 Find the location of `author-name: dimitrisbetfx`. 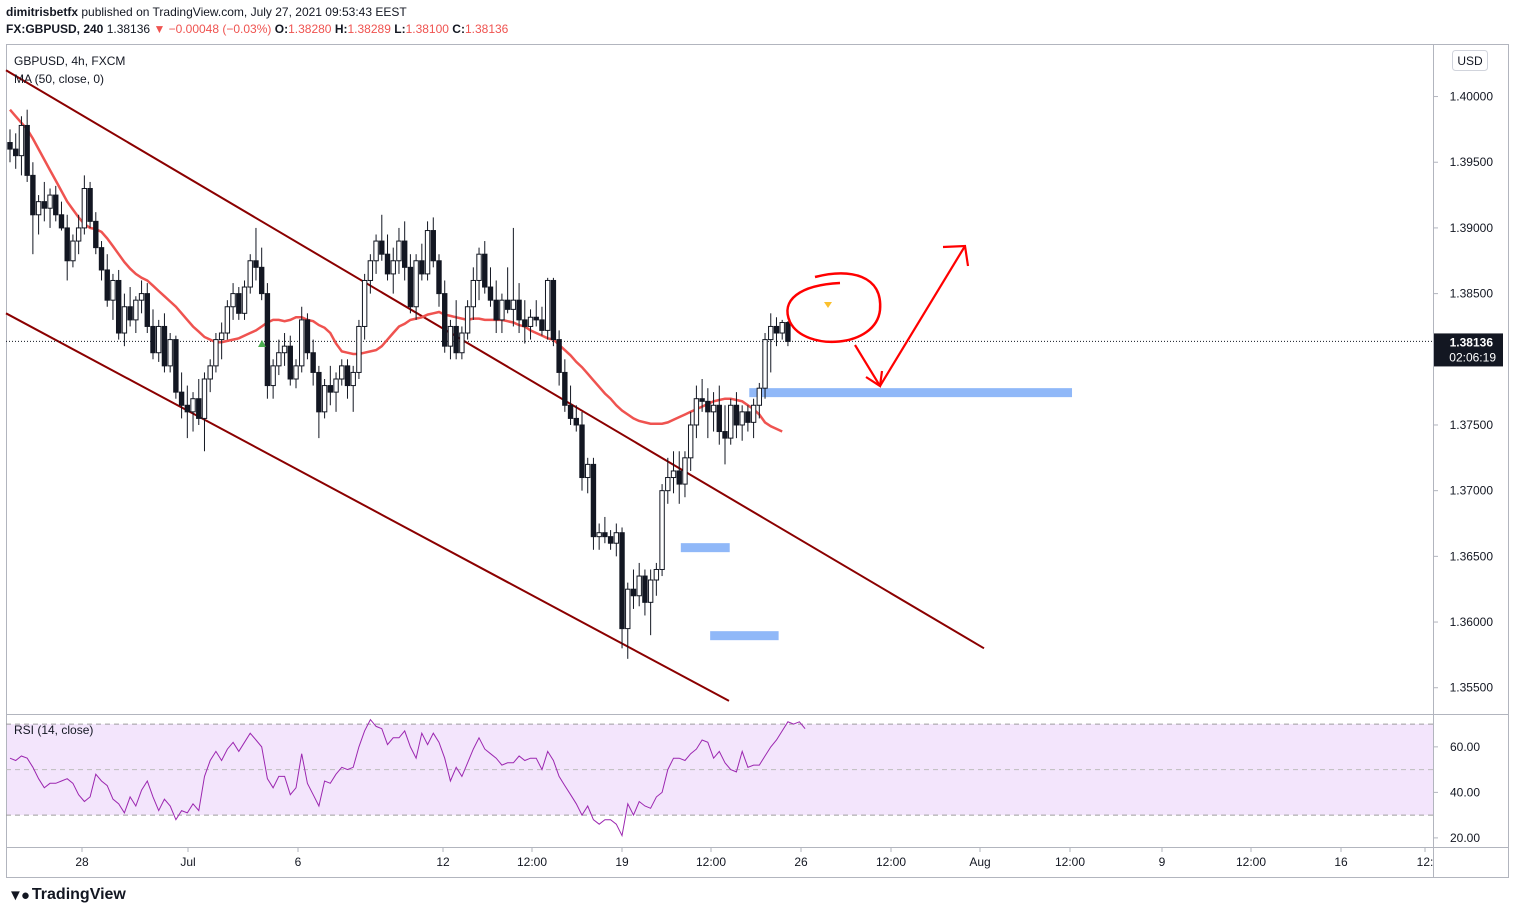

author-name: dimitrisbetfx is located at coordinates (42, 12).